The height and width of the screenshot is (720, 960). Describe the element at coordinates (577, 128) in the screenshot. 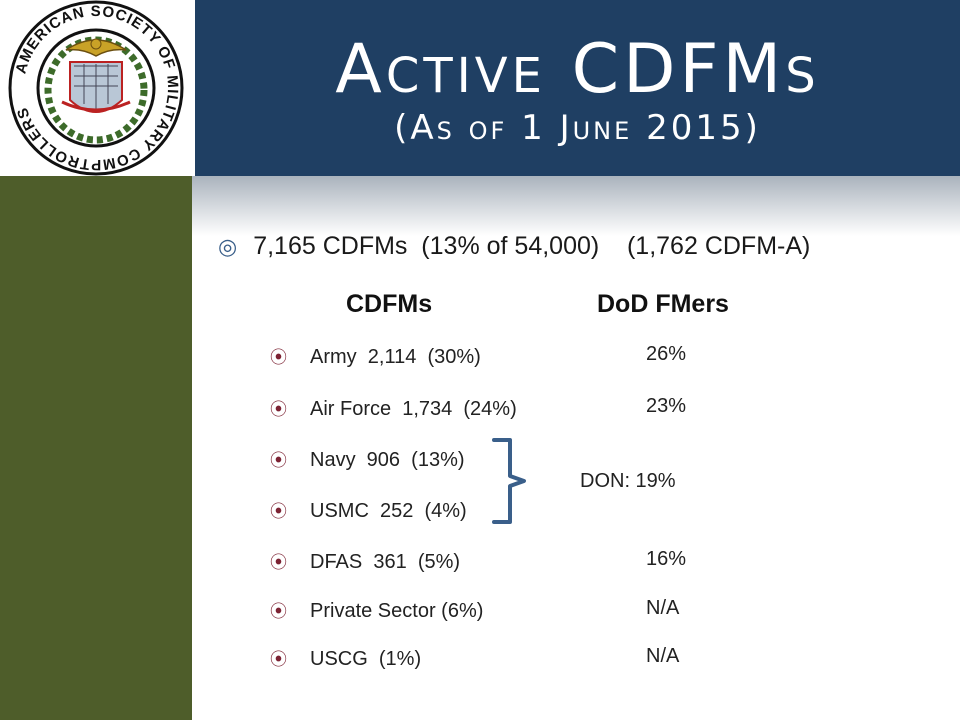

I see `slide-subtitle: (As of 1 June 2015)` at that location.